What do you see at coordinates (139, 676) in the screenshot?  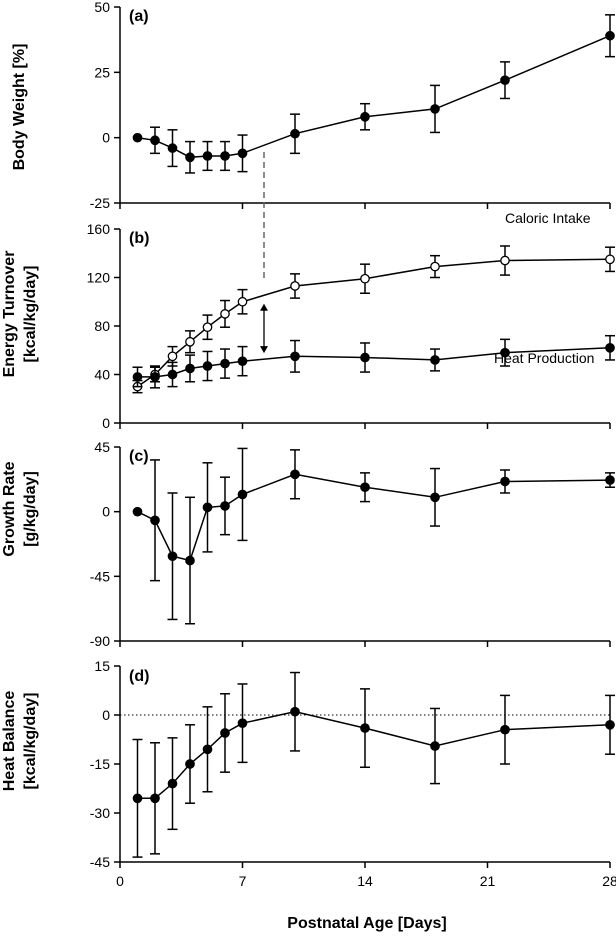 I see `panel-d-label: (d)` at bounding box center [139, 676].